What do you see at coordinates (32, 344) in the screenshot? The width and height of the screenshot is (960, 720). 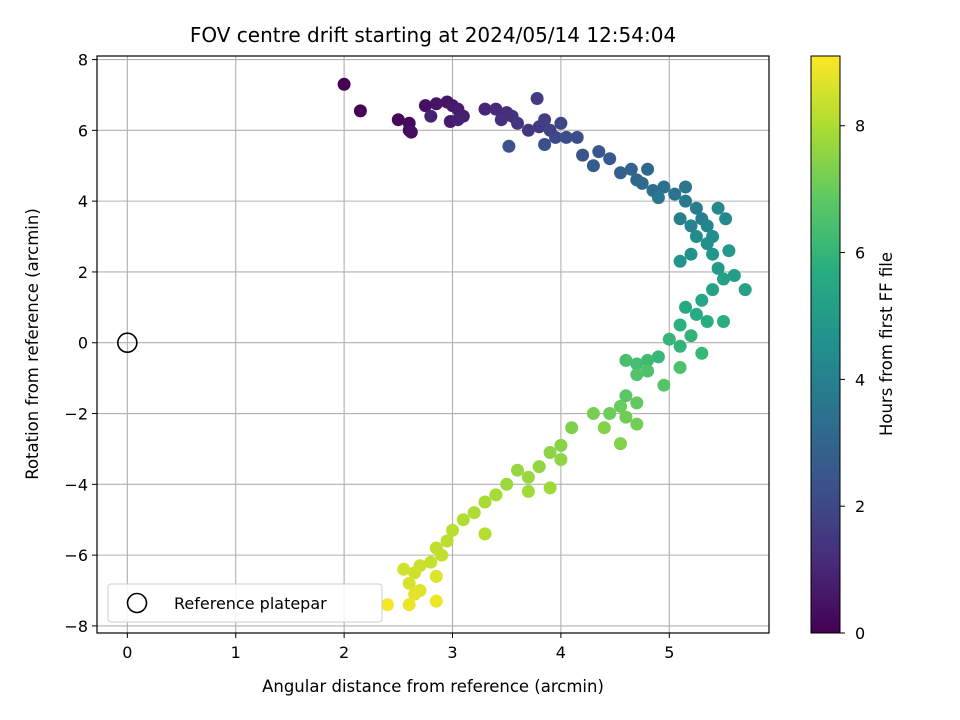 I see `y-axis-label: Rotation from reference (arcmin)` at bounding box center [32, 344].